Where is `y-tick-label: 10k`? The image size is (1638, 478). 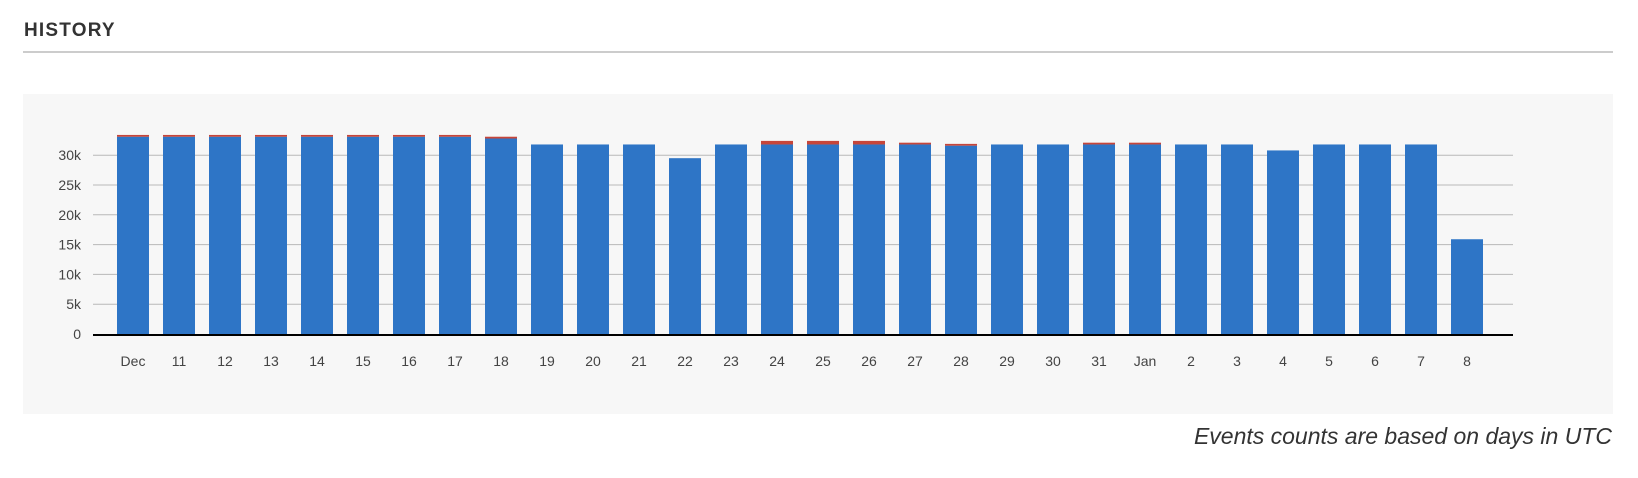 y-tick-label: 10k is located at coordinates (70, 274).